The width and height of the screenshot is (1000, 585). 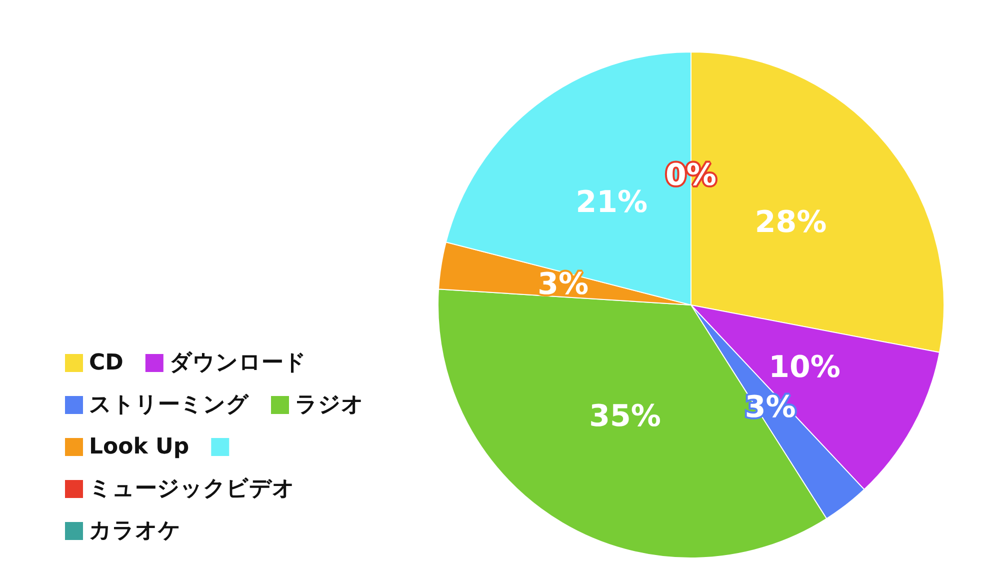 What do you see at coordinates (192, 489) in the screenshot?
I see `legend-label: ミュージックビデオ` at bounding box center [192, 489].